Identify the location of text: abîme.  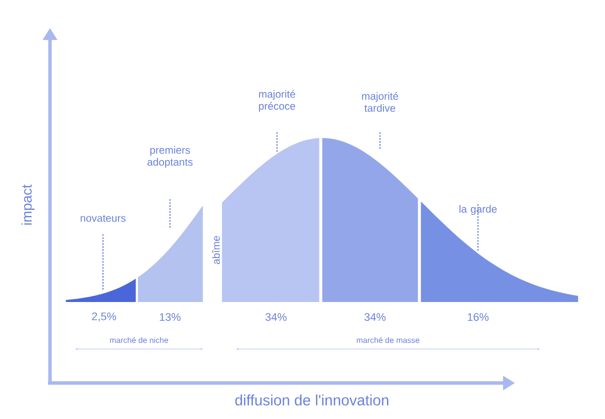
(216, 250).